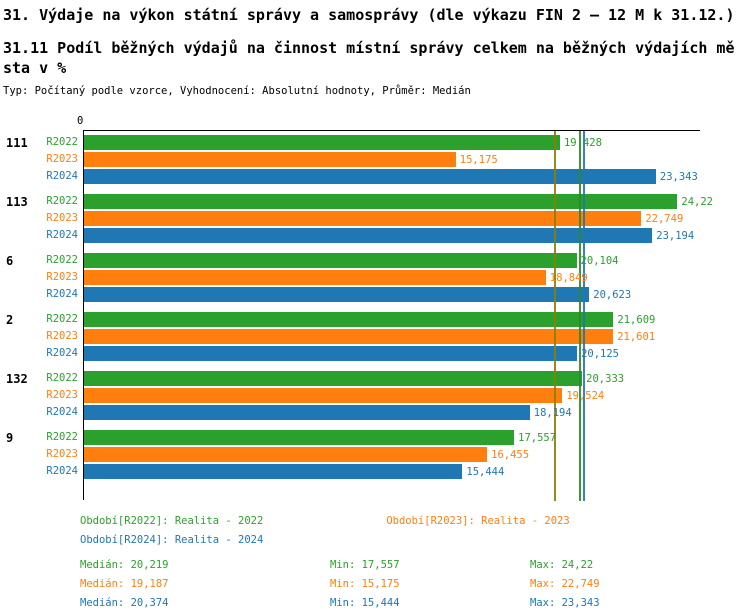 This screenshot has height=616, width=750. I want to click on value-label: 15,444, so click(485, 471).